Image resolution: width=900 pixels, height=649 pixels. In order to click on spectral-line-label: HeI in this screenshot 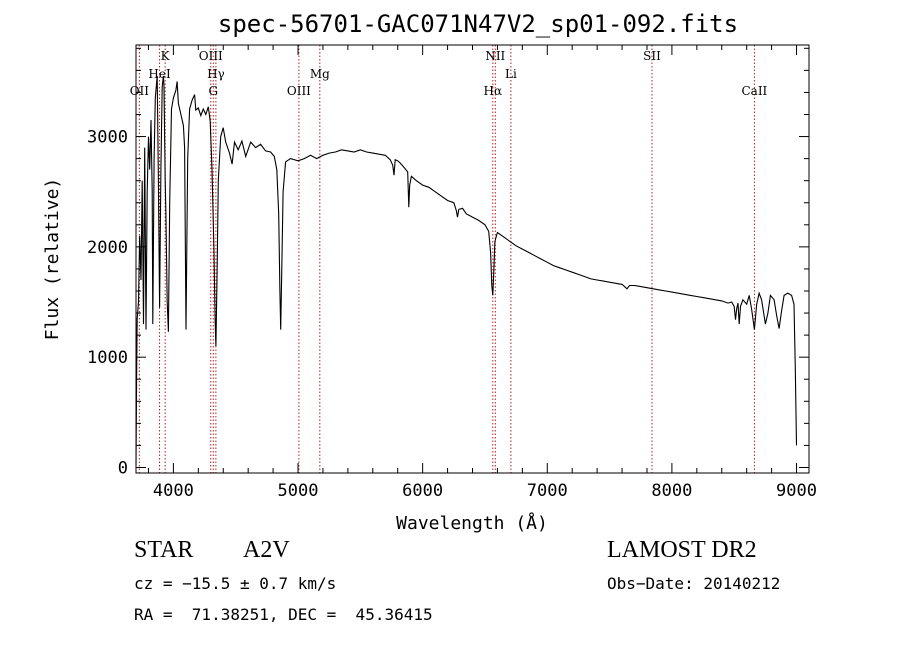, I will do `click(159, 74)`.